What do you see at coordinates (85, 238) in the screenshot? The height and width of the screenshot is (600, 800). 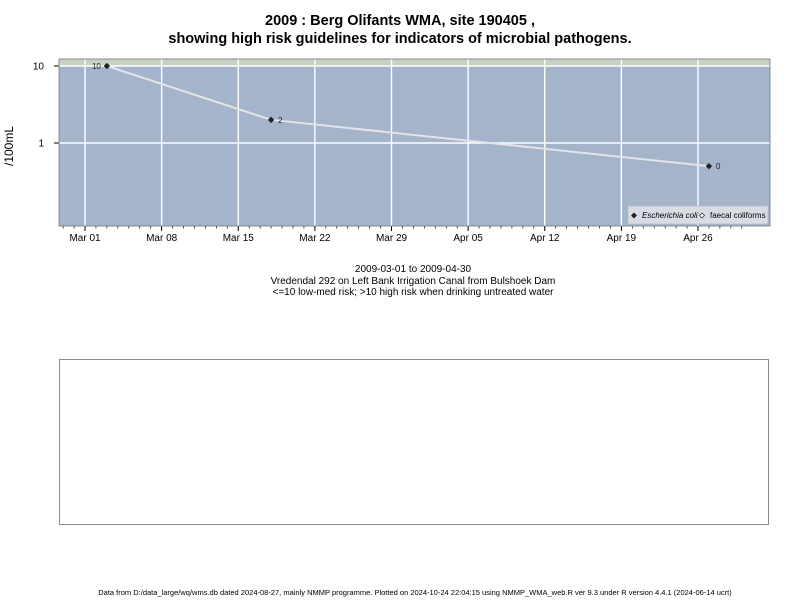 I see `x-tick-label: Mar 01` at bounding box center [85, 238].